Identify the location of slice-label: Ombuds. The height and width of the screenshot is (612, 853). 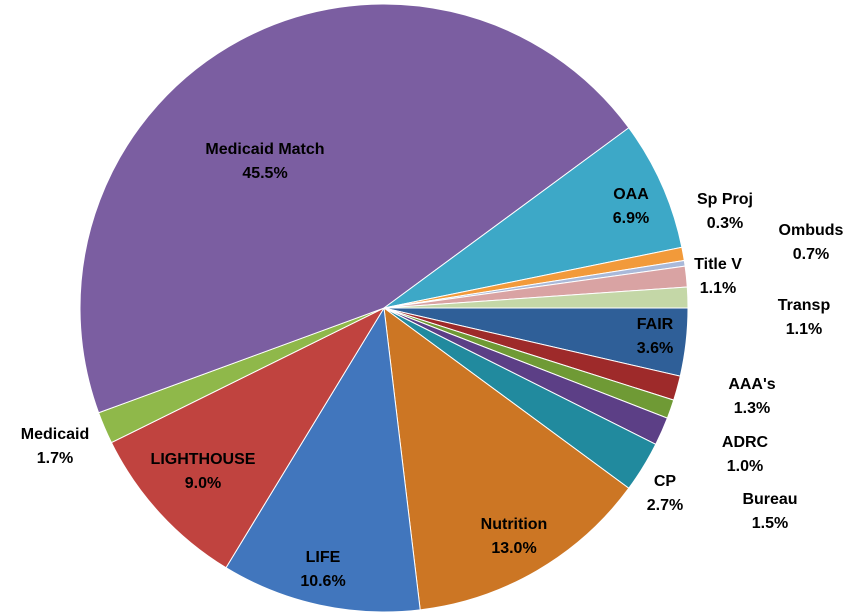
(811, 230).